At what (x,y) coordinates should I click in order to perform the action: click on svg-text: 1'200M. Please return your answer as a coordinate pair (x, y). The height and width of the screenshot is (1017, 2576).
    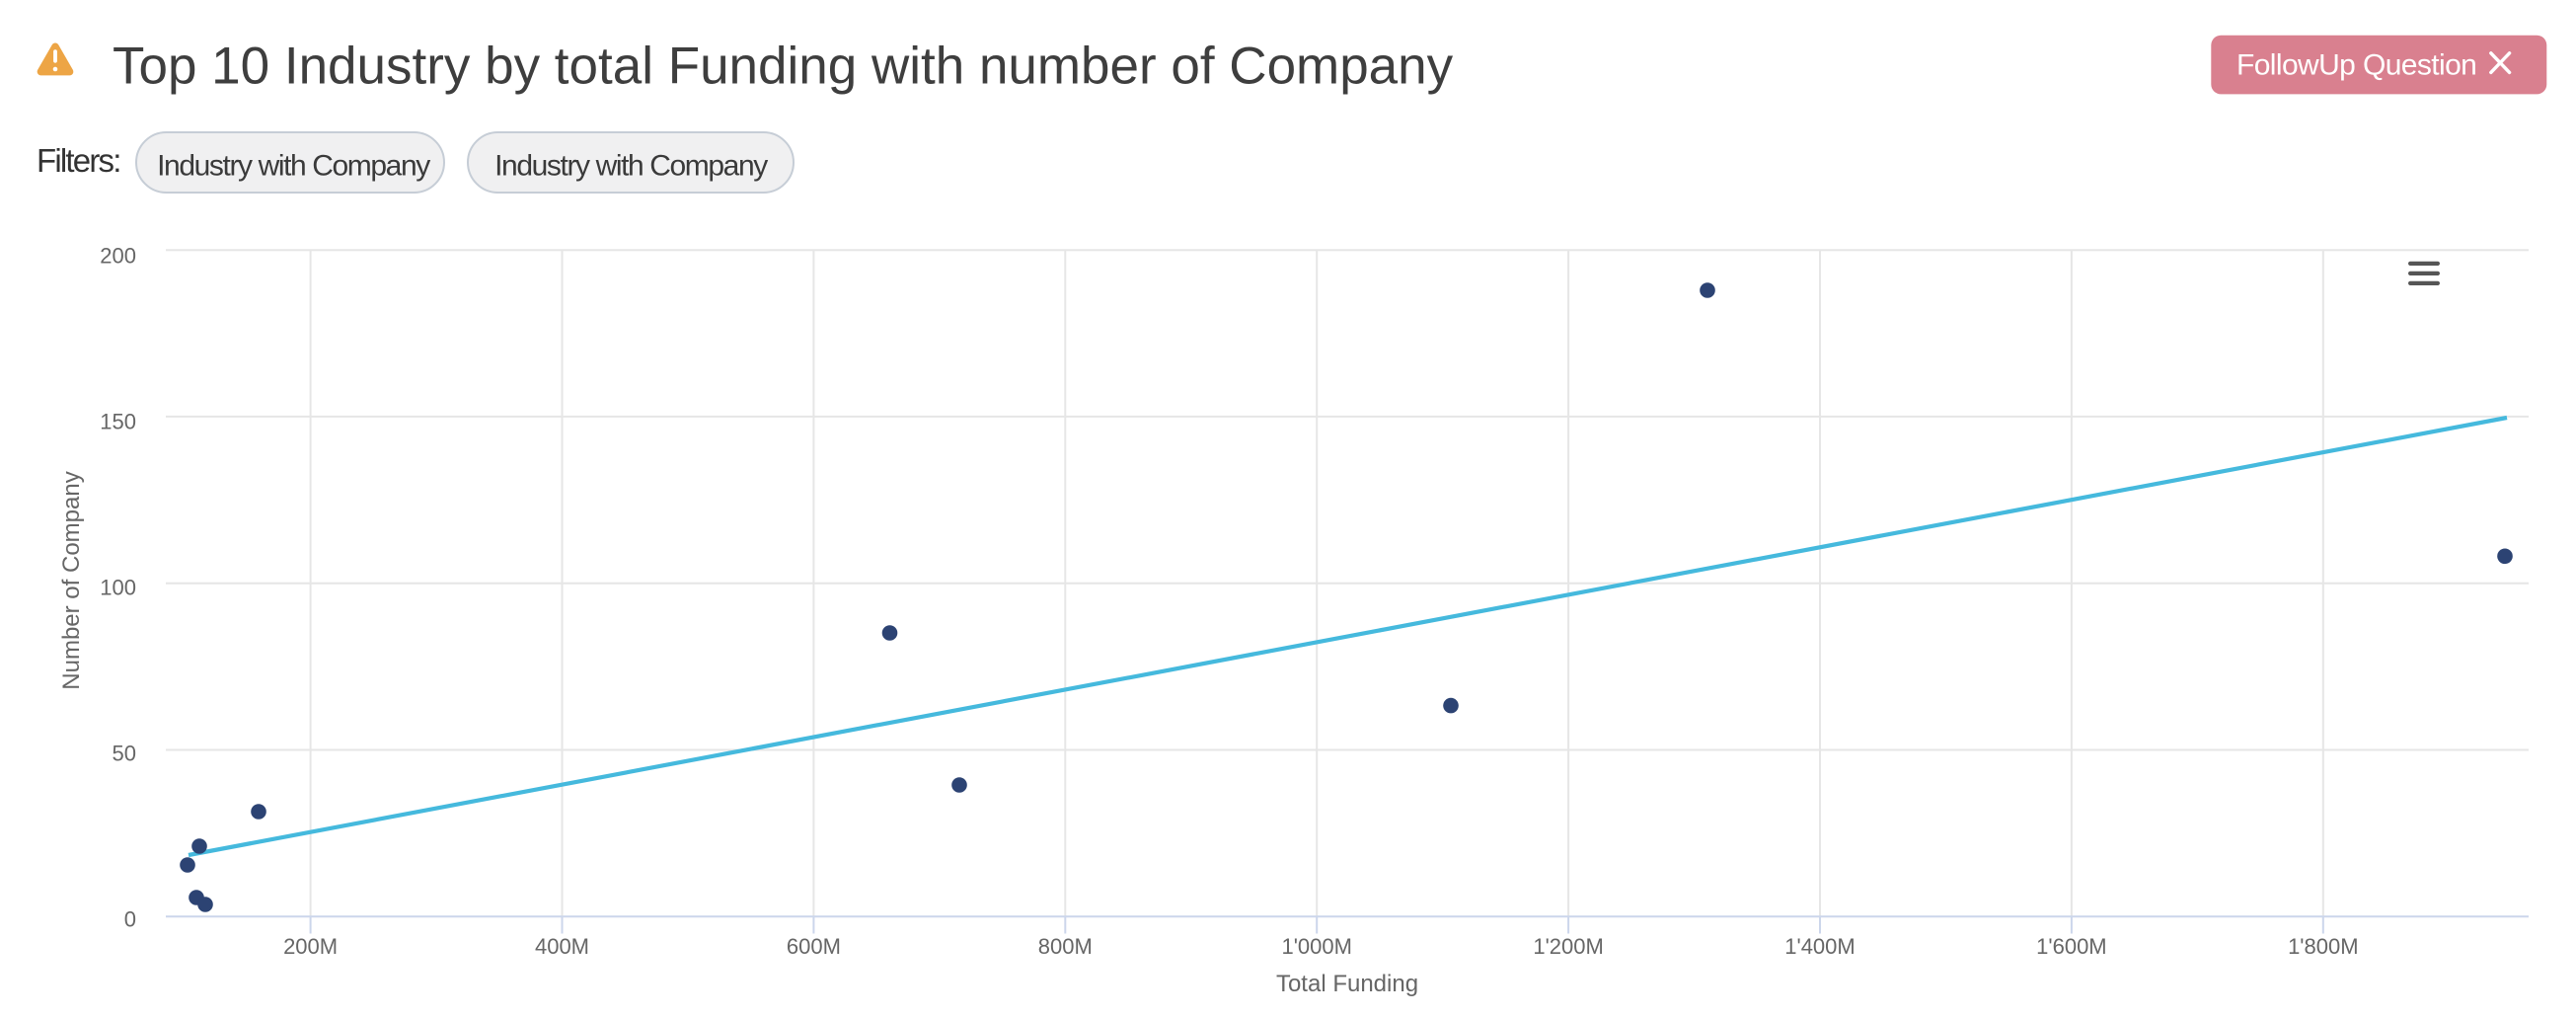
    Looking at the image, I should click on (1568, 946).